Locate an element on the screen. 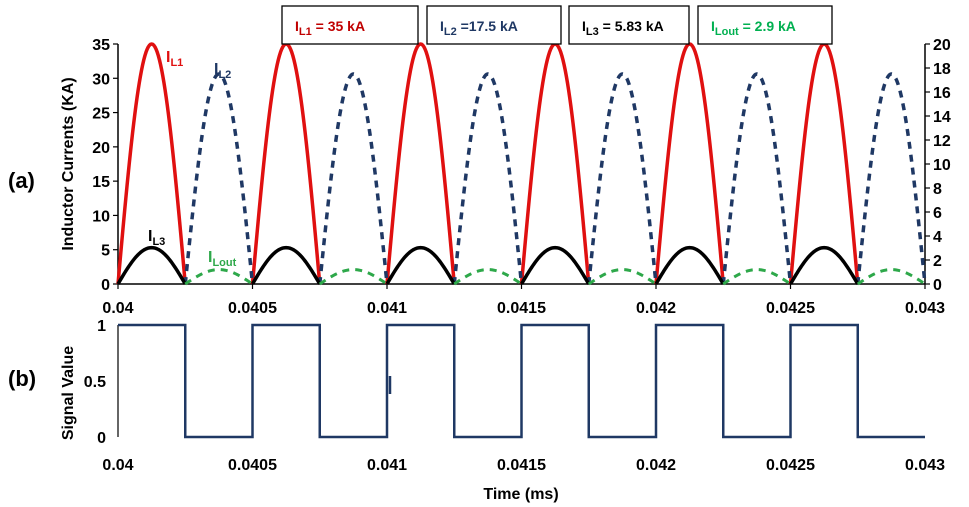 The image size is (969, 507). series-label-ilout: ILout is located at coordinates (222, 259).